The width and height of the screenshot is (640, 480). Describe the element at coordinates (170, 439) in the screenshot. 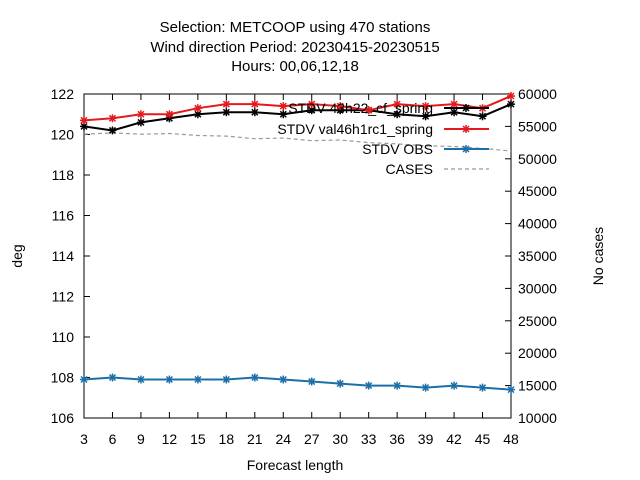

I see `x-tick-label: 12` at that location.